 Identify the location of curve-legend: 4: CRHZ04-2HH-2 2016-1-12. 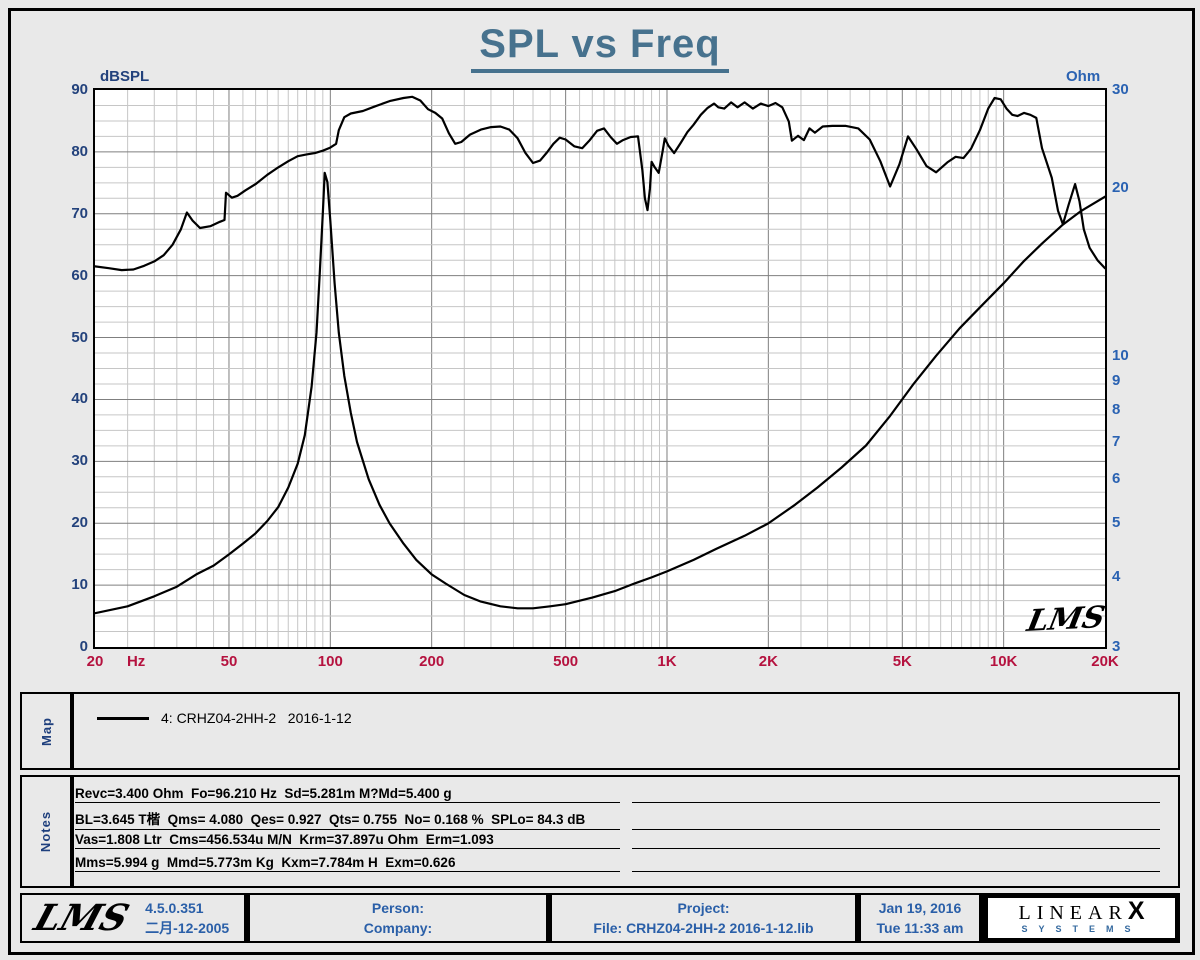
(224, 718).